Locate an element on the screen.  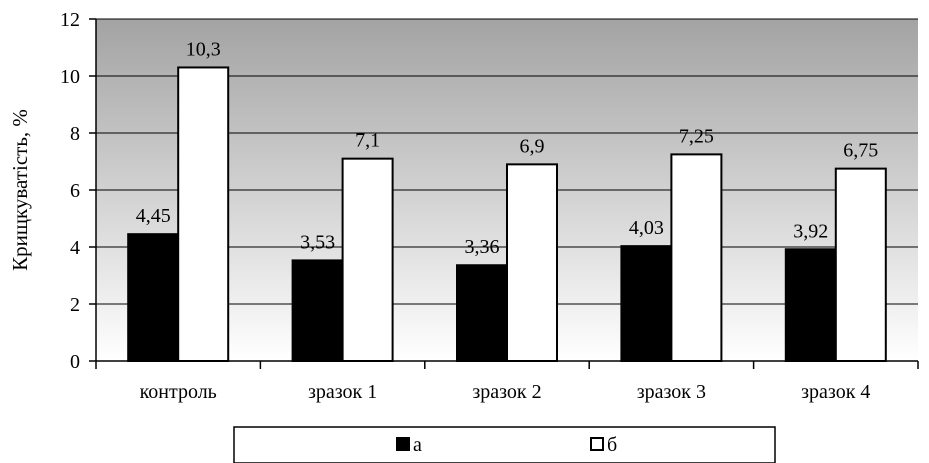
y-axis-label: Крищкуватість, % is located at coordinates (20, 190).